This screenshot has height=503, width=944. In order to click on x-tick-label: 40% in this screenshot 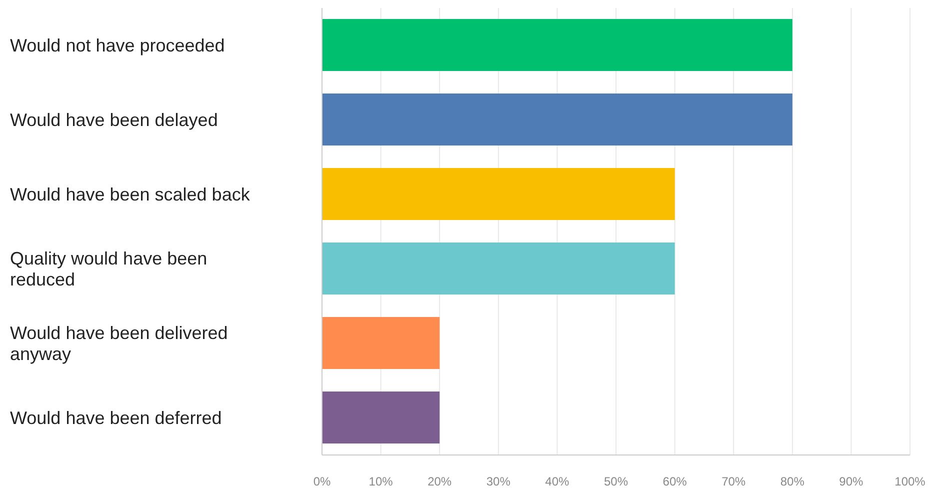, I will do `click(557, 481)`.